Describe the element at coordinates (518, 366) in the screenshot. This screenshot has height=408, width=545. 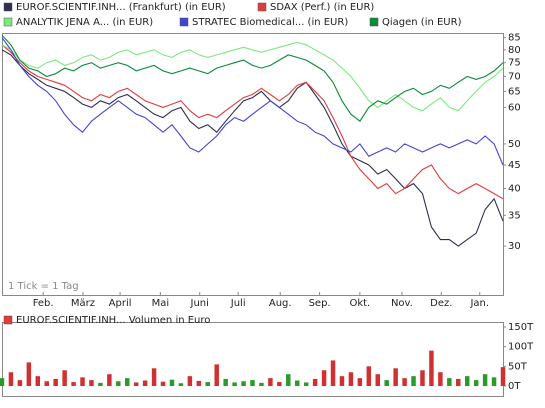
I see `y-tick-label: 50T` at that location.